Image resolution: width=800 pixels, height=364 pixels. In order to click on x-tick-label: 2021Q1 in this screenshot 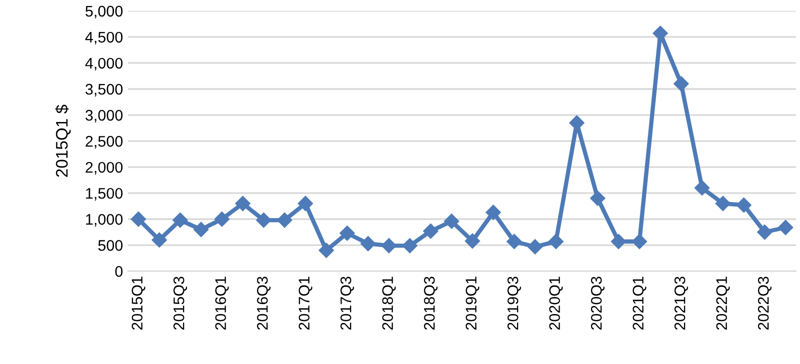, I will do `click(639, 303)`.